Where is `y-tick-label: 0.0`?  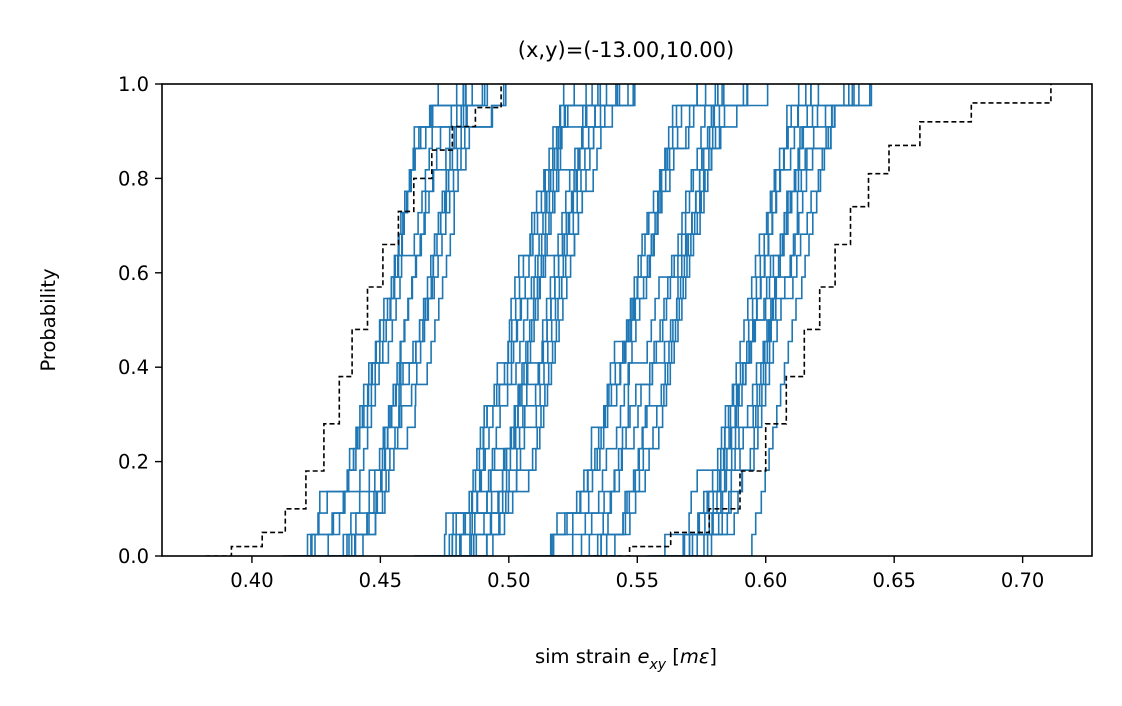 y-tick-label: 0.0 is located at coordinates (133, 556).